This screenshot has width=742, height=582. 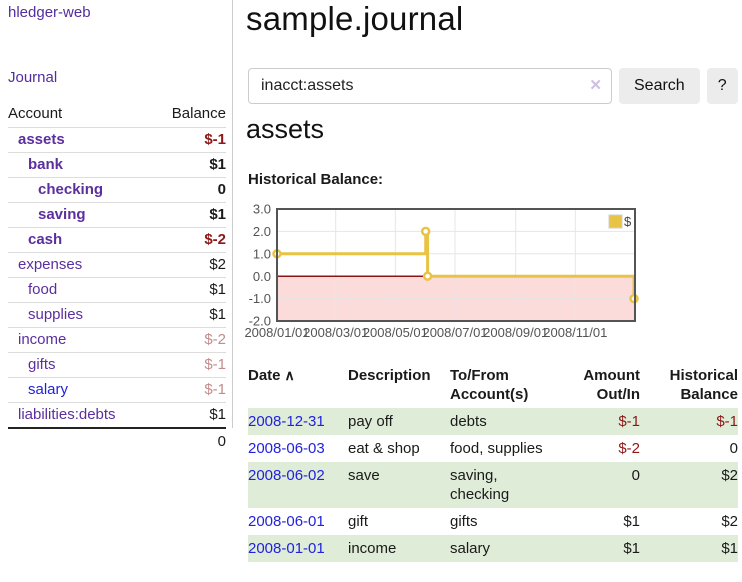 What do you see at coordinates (117, 140) in the screenshot?
I see `account-row: assets $-1` at bounding box center [117, 140].